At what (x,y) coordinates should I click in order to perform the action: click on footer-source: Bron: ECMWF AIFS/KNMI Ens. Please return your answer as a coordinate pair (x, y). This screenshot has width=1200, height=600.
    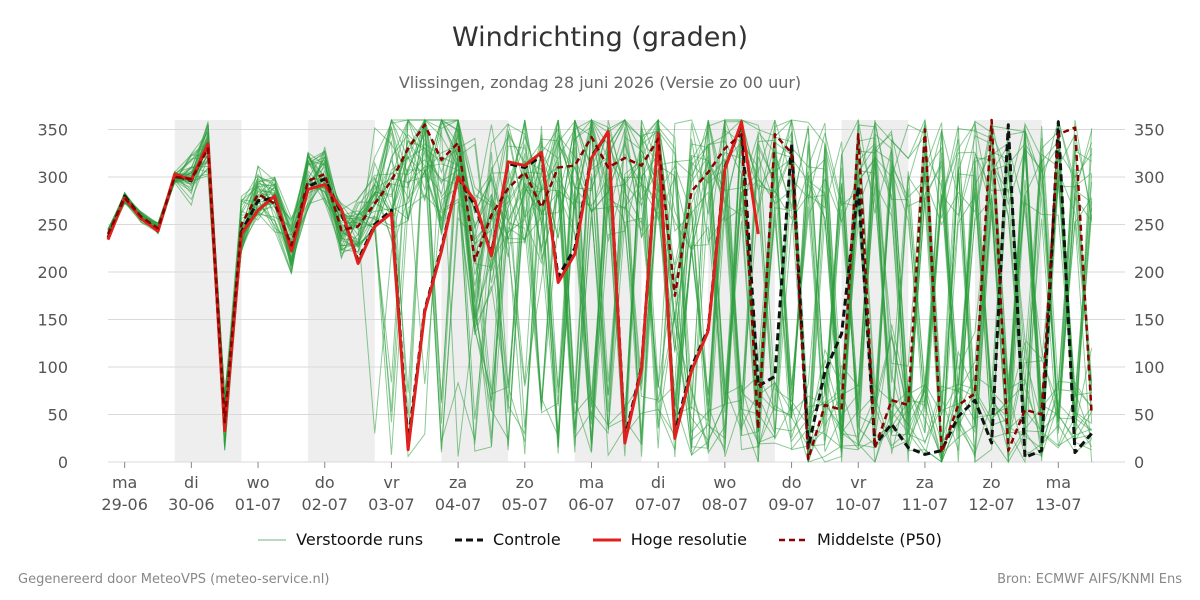
    Looking at the image, I should click on (1089, 579).